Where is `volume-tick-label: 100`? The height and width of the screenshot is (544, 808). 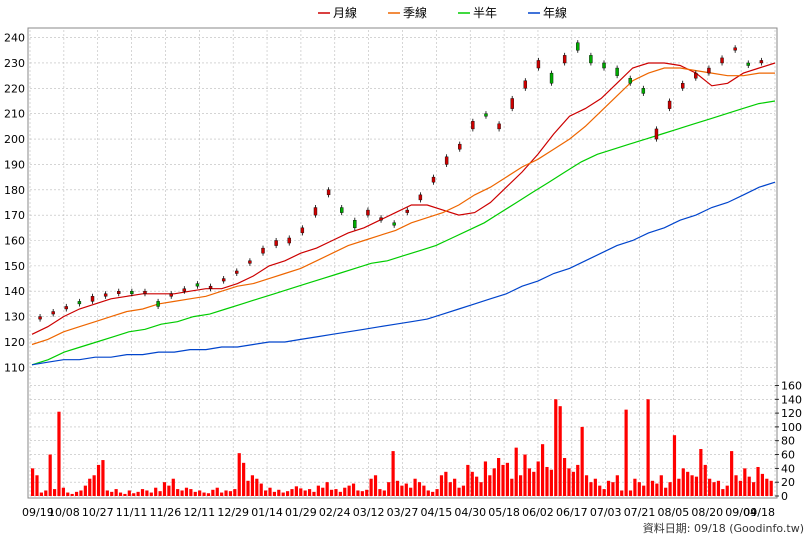
volume-tick-label: 100 is located at coordinates (791, 427).